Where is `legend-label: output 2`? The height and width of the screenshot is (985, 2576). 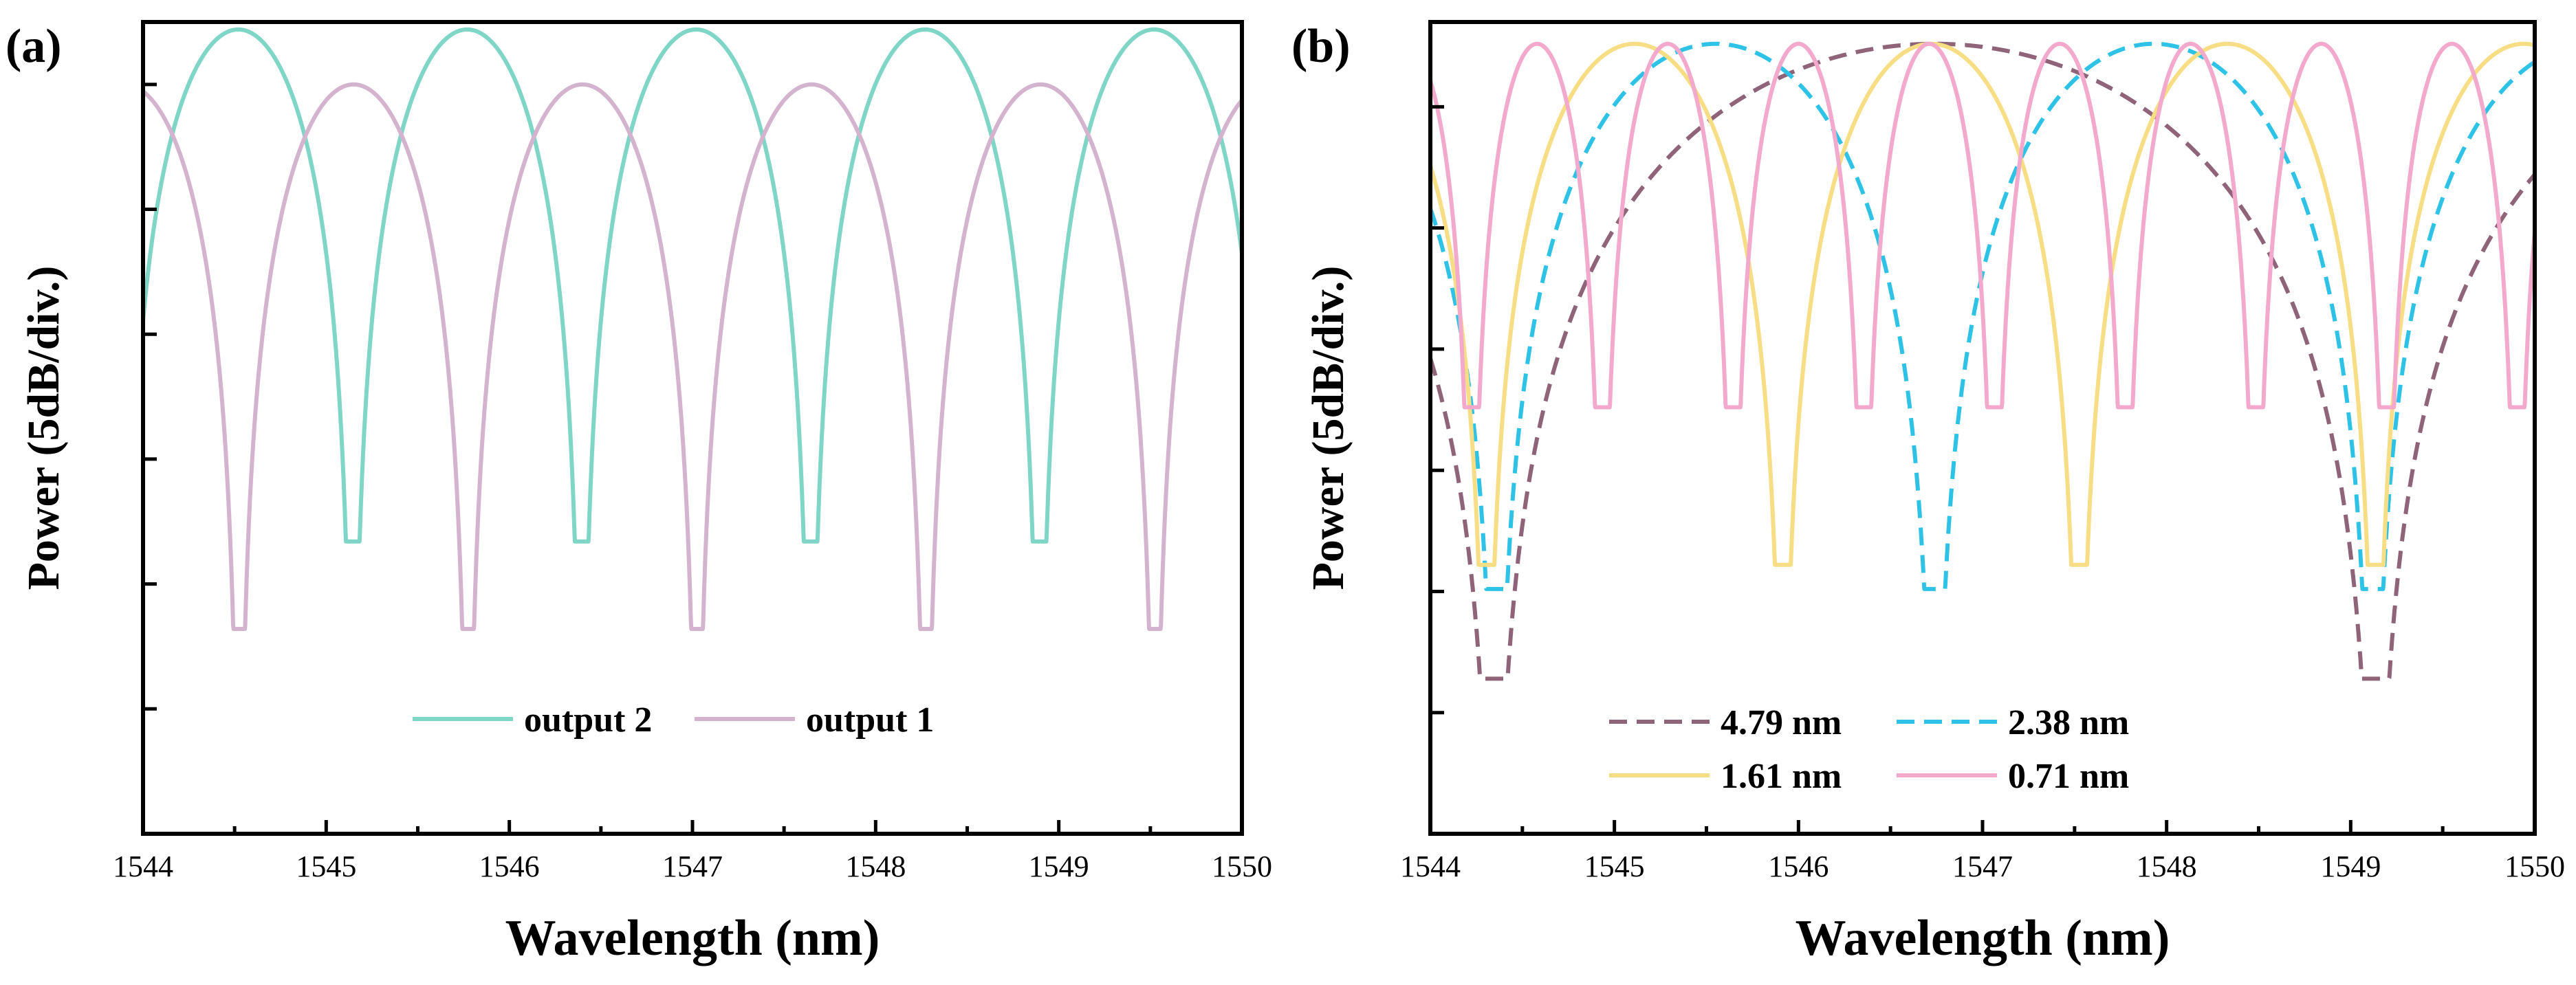
legend-label: output 2 is located at coordinates (588, 720).